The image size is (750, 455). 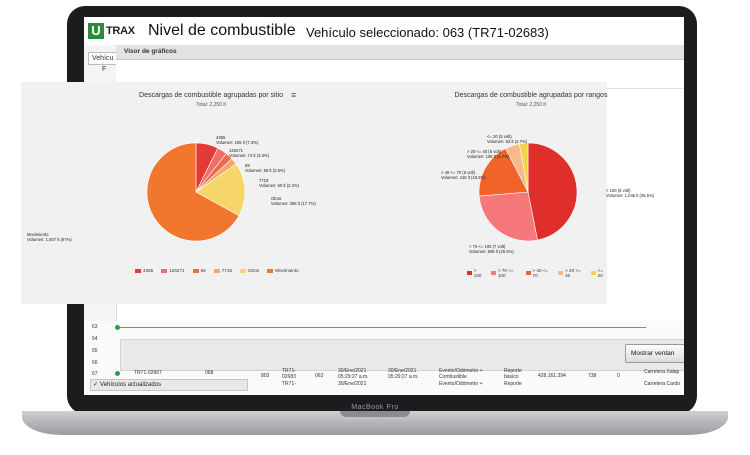 What do you see at coordinates (237, 140) in the screenshot?
I see `pie-label: 4365 Volumen: 165 lt (7.3%)` at bounding box center [237, 140].